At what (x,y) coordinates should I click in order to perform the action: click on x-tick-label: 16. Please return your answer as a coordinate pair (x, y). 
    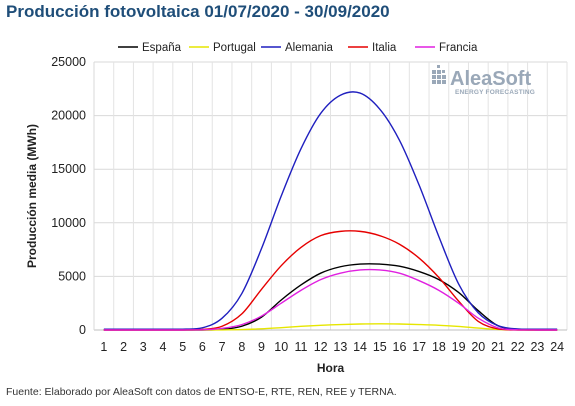
    Looking at the image, I should click on (400, 347).